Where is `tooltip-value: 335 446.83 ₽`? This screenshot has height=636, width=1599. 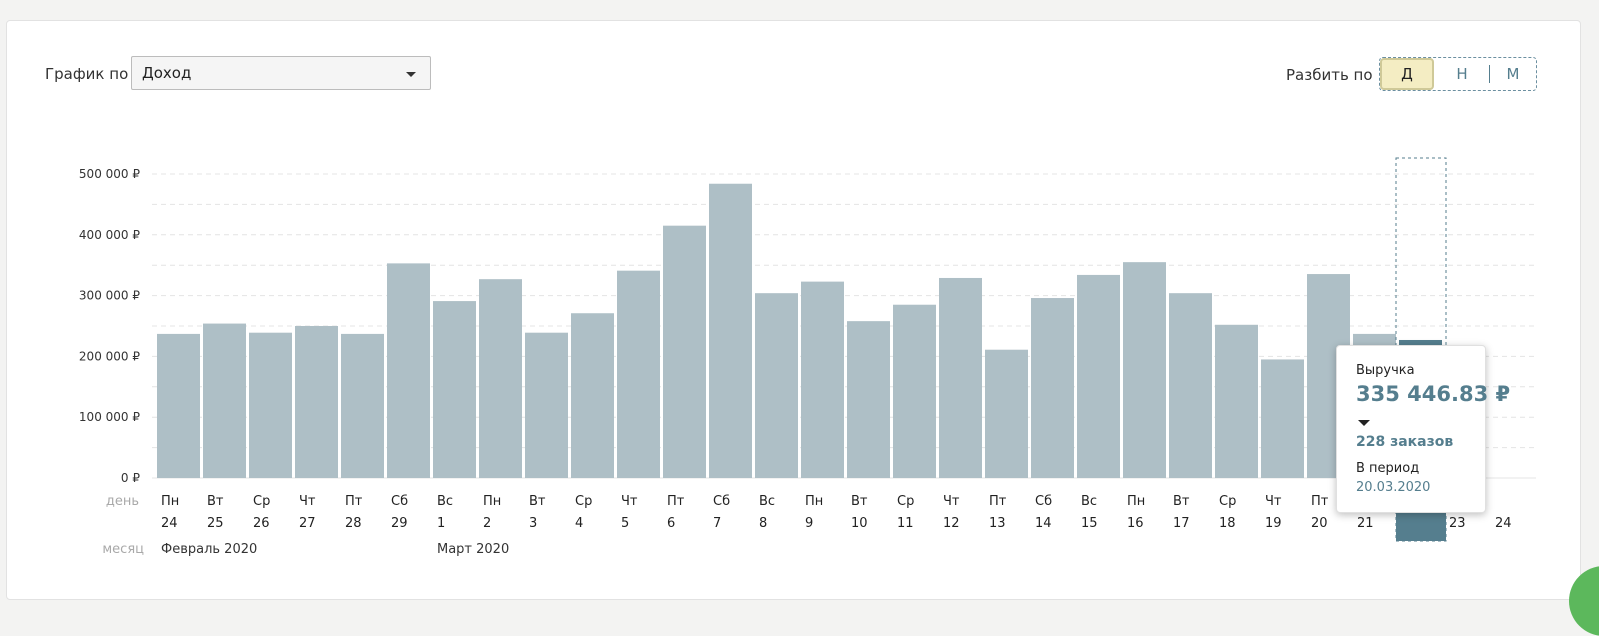
tooltip-value: 335 446.83 ₽ is located at coordinates (1433, 394).